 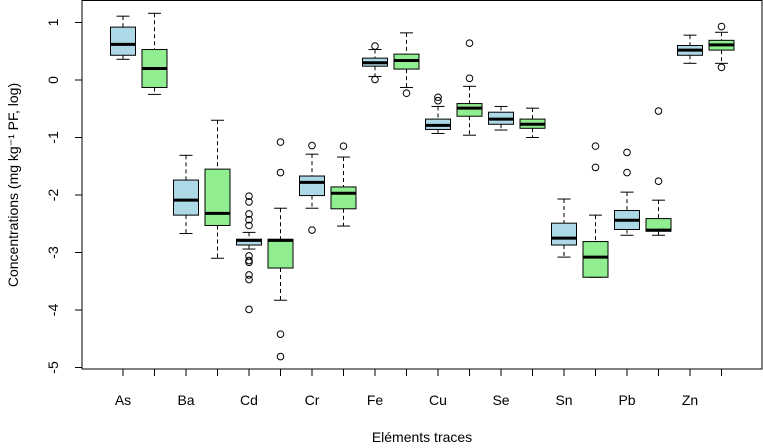 What do you see at coordinates (418, 388) in the screenshot?
I see `x-axis: As Ba Cd Cr Fe Cu Se Sn Pb Zn` at bounding box center [418, 388].